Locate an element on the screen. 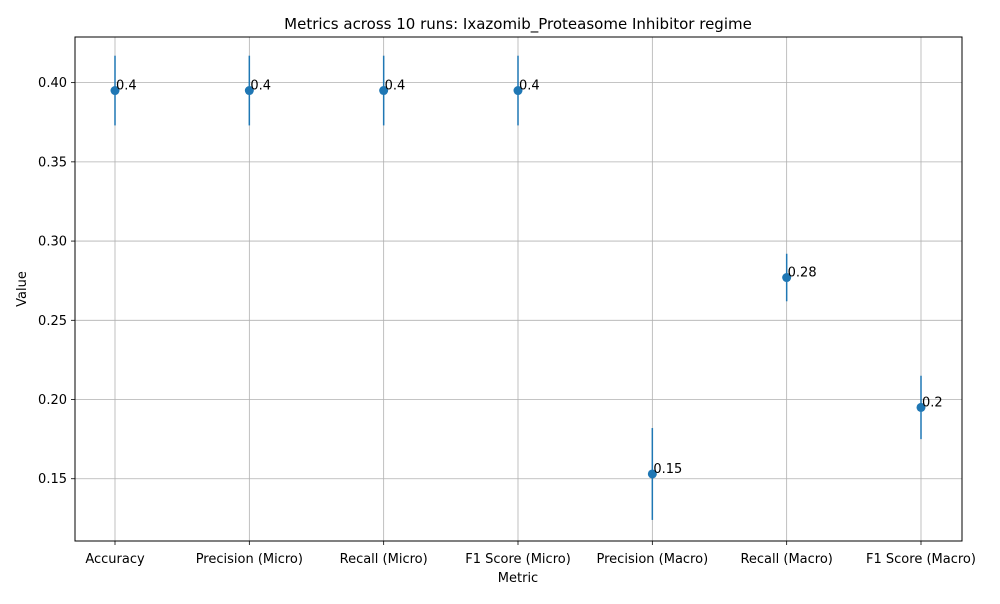 Image resolution: width=1000 pixels, height=604 pixels. data-label: 0.28 is located at coordinates (802, 273).